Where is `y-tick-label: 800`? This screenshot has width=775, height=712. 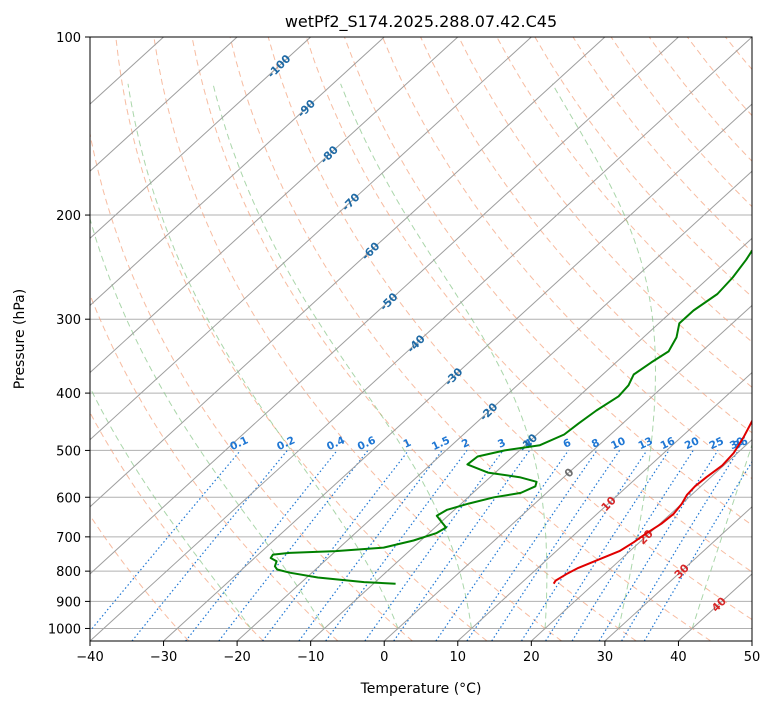
y-tick-label: 800 is located at coordinates (68, 572).